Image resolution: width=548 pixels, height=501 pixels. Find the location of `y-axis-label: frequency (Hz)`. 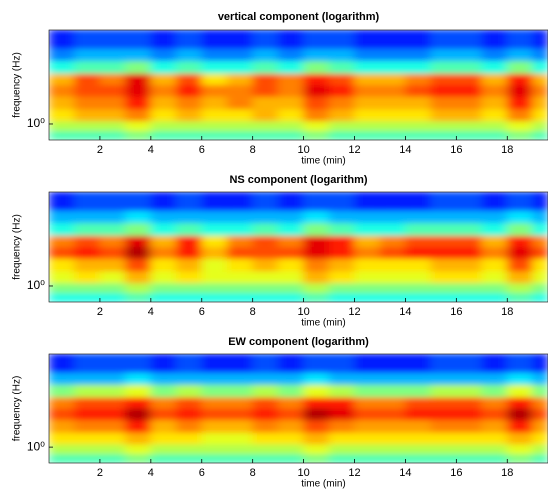

y-axis-label: frequency (Hz) is located at coordinates (17, 247).